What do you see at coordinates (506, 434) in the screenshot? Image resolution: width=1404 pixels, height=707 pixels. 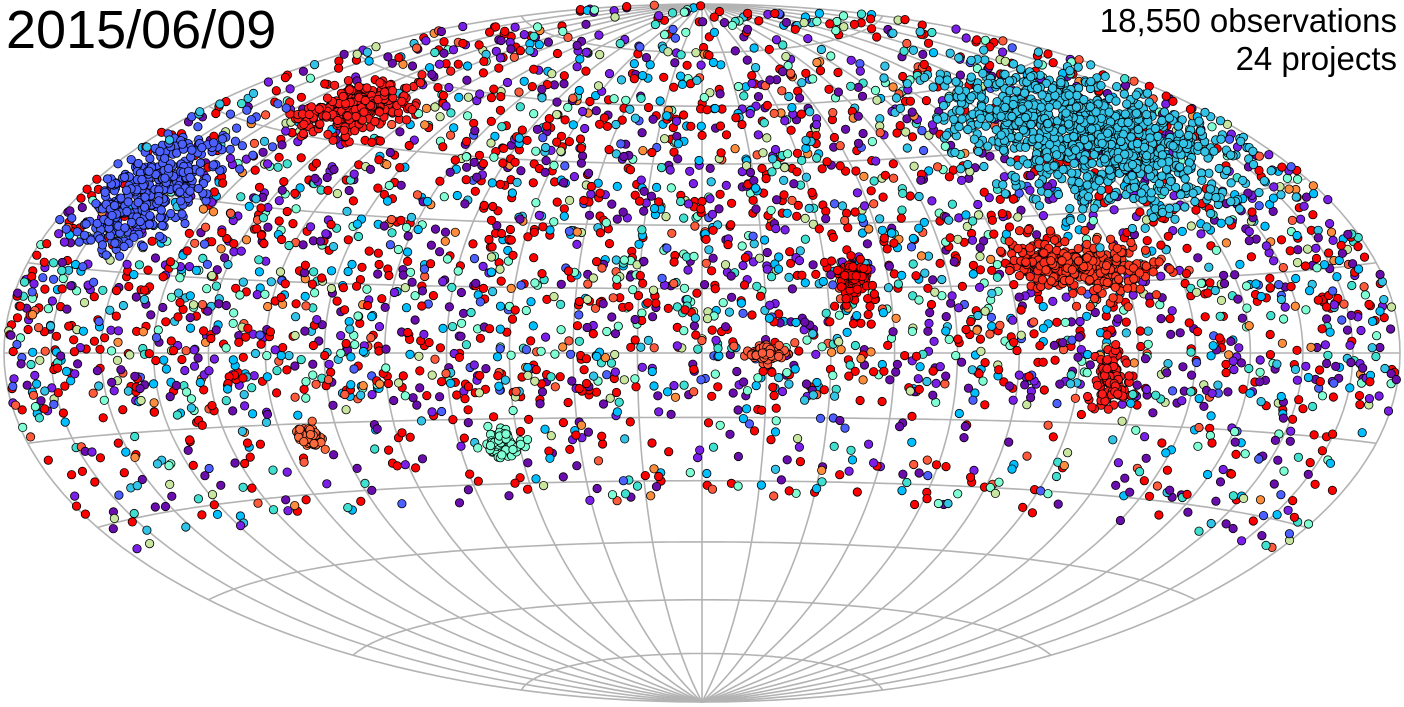 I see `cluster-point-south-teal-group` at bounding box center [506, 434].